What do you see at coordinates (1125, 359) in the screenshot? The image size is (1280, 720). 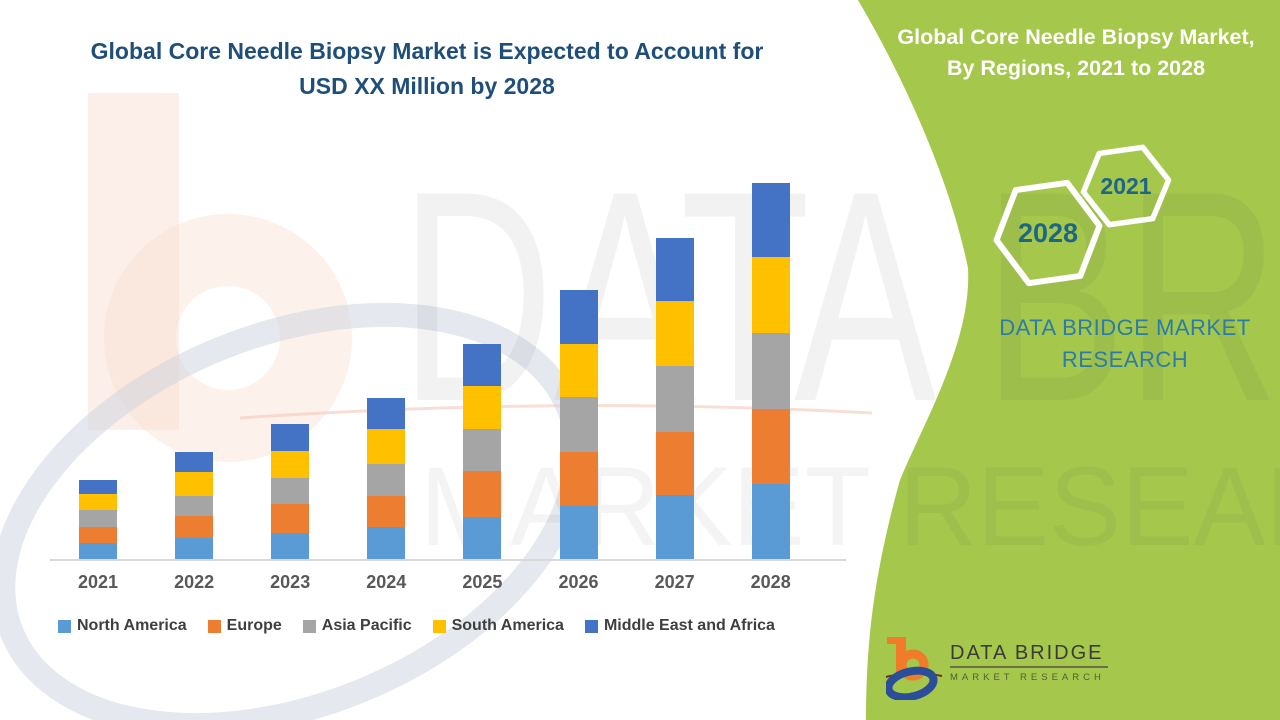 I see `brand-wordmark-line2: RESEARCH` at bounding box center [1125, 359].